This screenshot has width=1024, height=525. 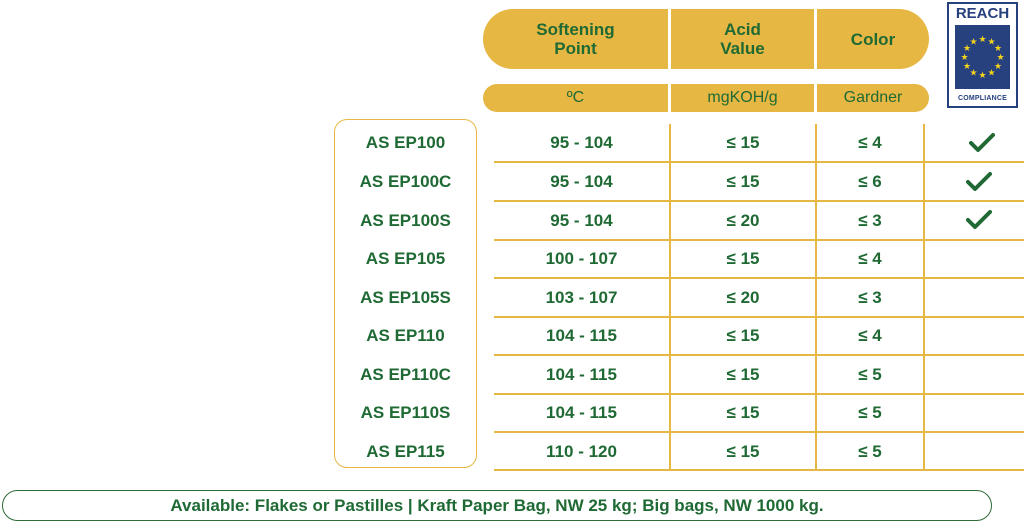 I want to click on reach-compliance-badge: REACH ★ ★ ★ ★ ★ ★ ★ ★ ★ ★ ★ ★ COMPLIANCE, so click(x=982, y=55).